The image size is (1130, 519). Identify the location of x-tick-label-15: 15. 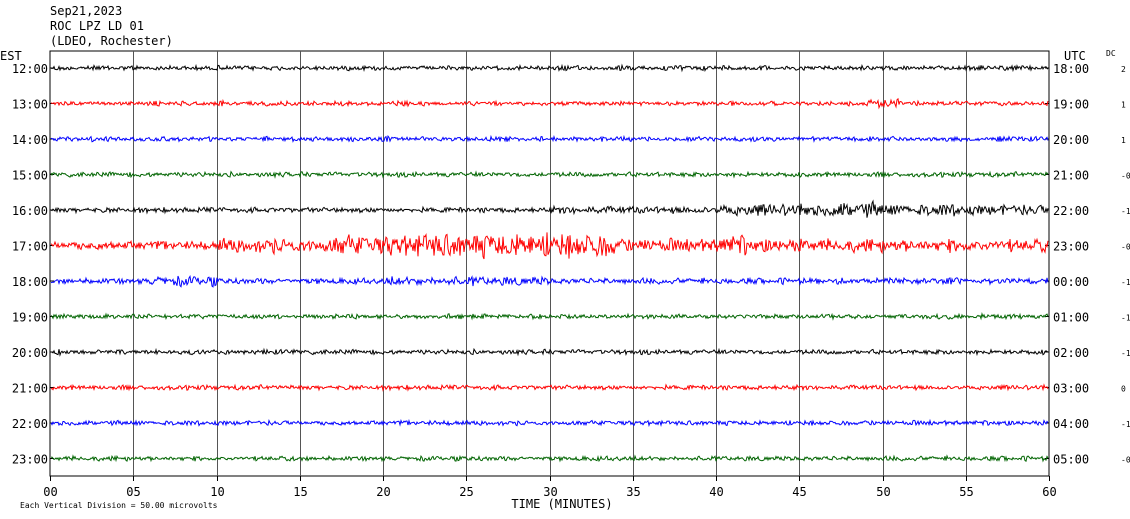
(300, 492).